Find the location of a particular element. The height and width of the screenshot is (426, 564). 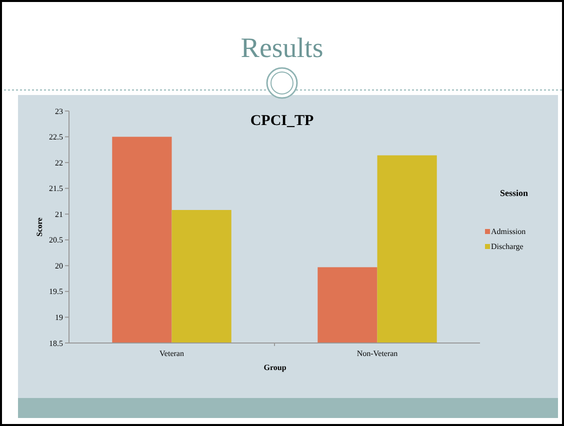

y-tick-label: 20 is located at coordinates (59, 265).